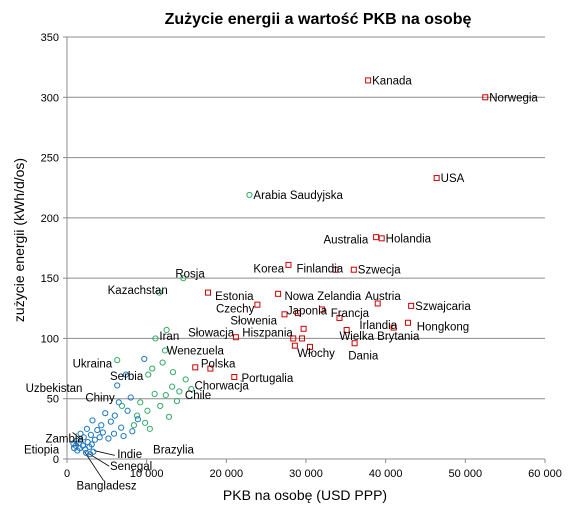  Describe the element at coordinates (54, 389) in the screenshot. I see `point-label: Uzbekistan` at that location.